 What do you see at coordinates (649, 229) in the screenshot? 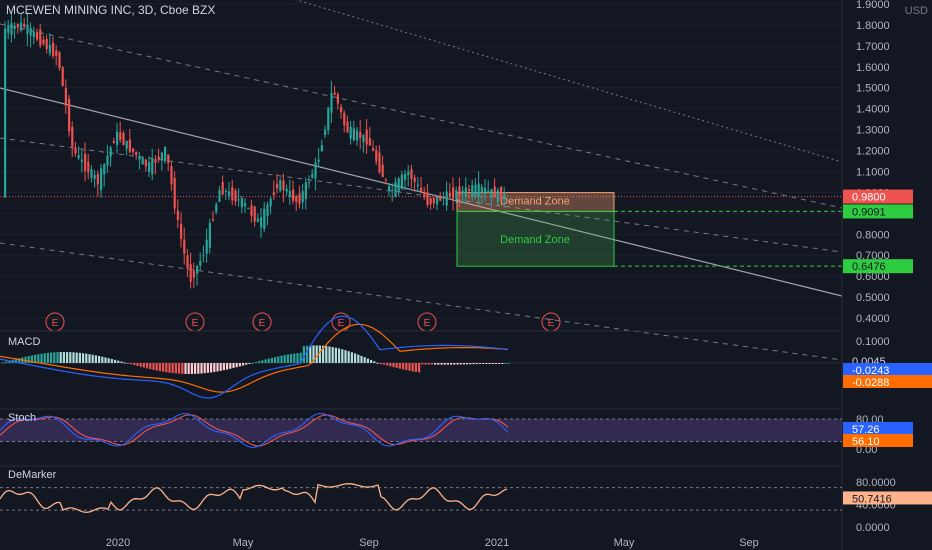
I see `demand-zones: Demand Zone Demand Zone` at bounding box center [649, 229].